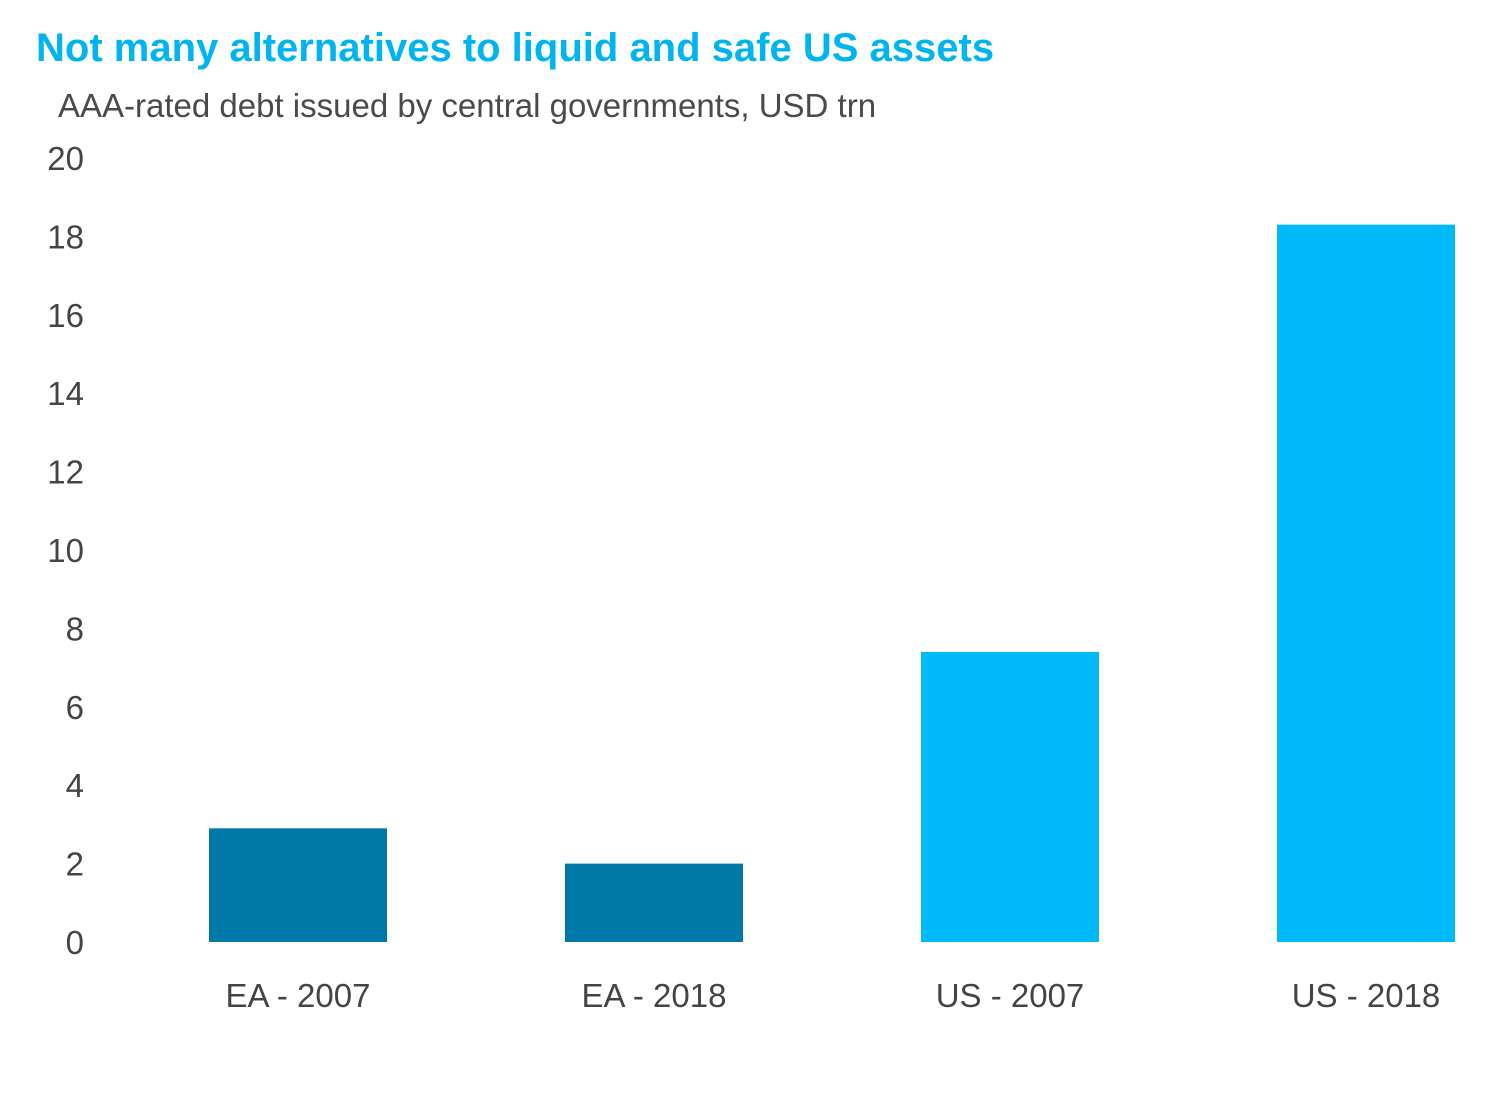 This screenshot has height=1096, width=1500. What do you see at coordinates (654, 995) in the screenshot?
I see `x-tick-label: EA - 2018` at bounding box center [654, 995].